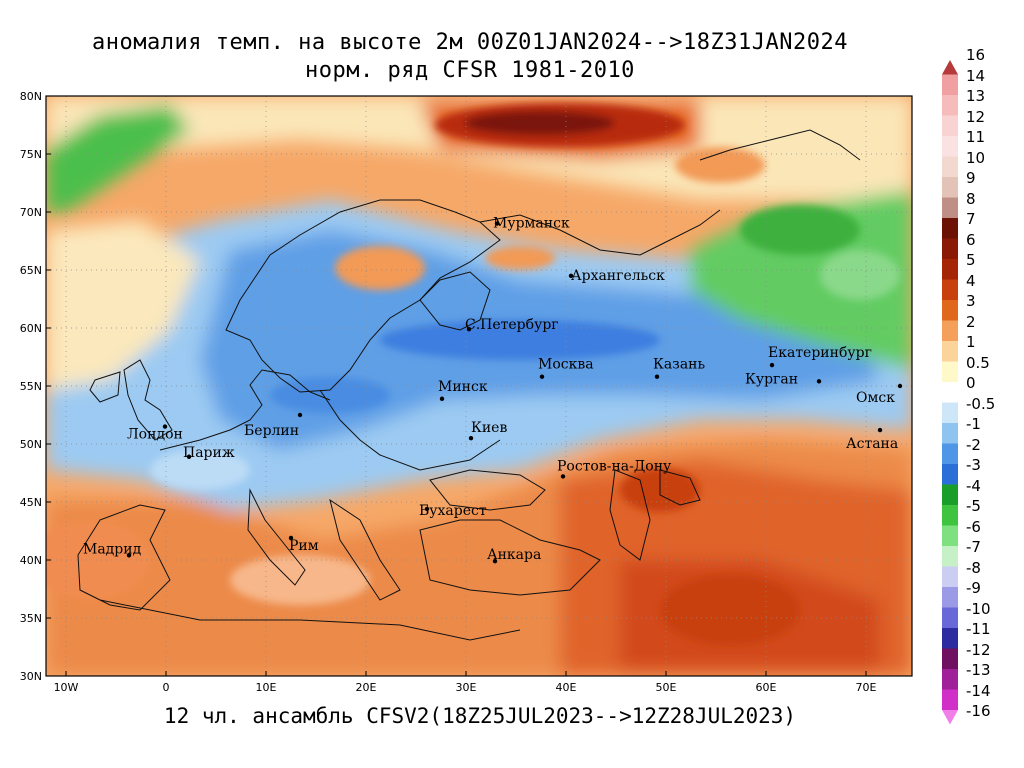 The width and height of the screenshot is (1024, 768). Describe the element at coordinates (866, 687) in the screenshot. I see `lon-label: 70E` at that location.